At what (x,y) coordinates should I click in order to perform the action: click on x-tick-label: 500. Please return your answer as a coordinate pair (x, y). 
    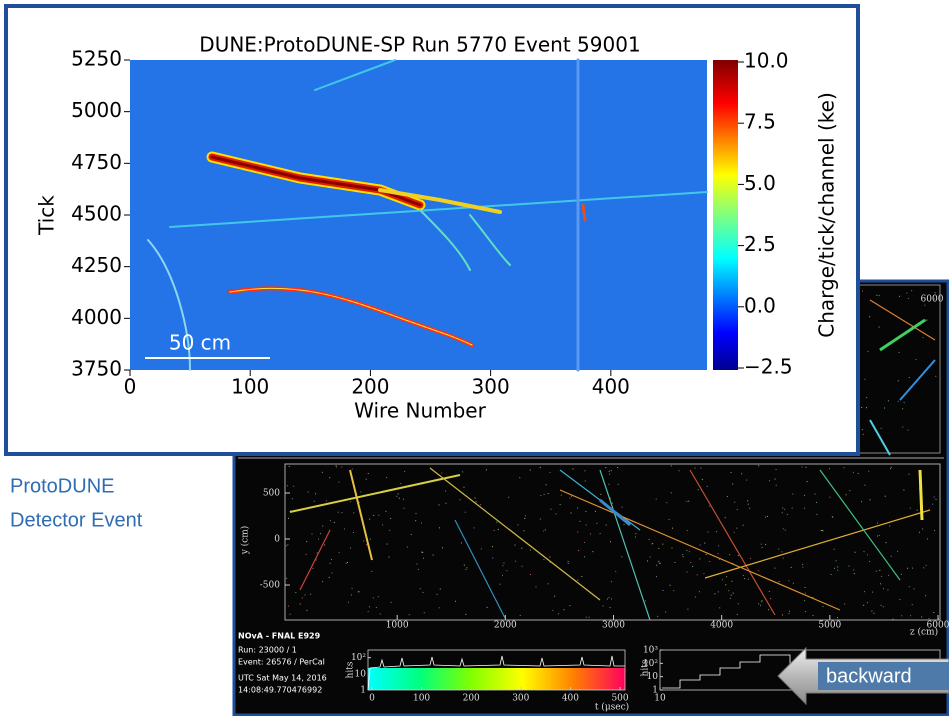
    Looking at the image, I should click on (619, 699).